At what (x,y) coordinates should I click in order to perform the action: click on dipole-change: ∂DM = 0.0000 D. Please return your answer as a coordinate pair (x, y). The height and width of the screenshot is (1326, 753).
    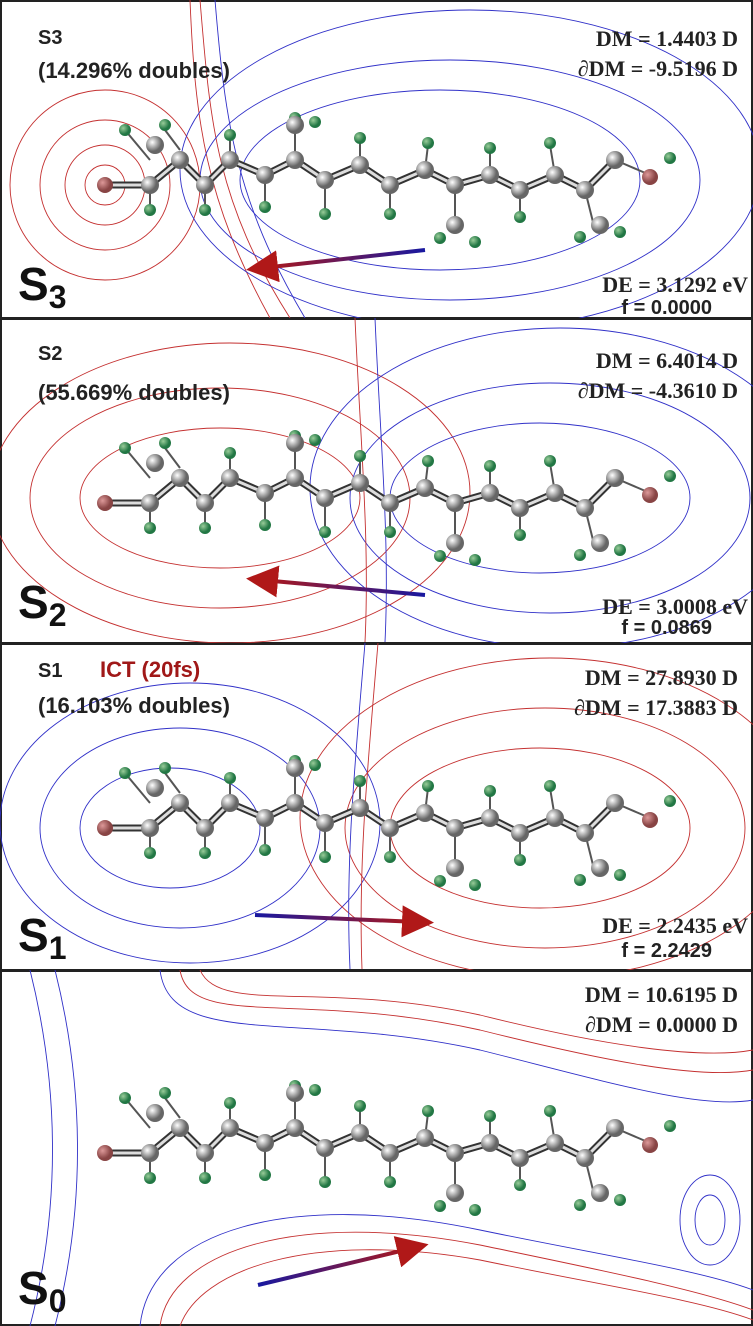
    Looking at the image, I should click on (661, 1024).